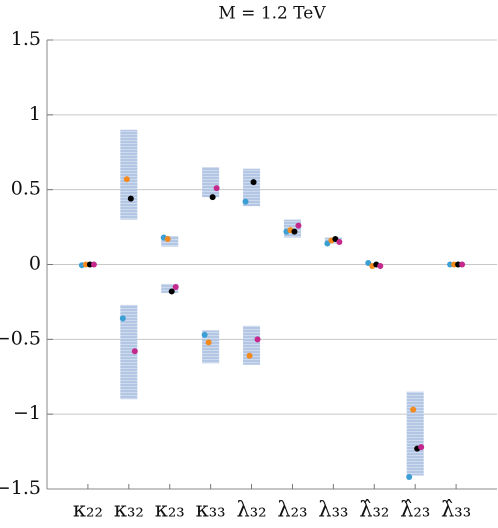 The width and height of the screenshot is (498, 528). What do you see at coordinates (456, 510) in the screenshot?
I see `x-tick-label: λ̂₃₃` at bounding box center [456, 510].